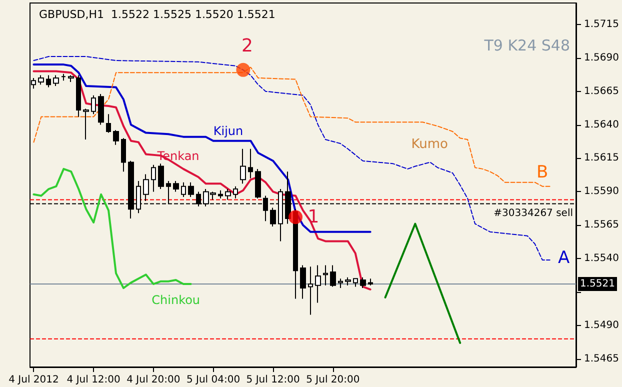 This screenshot has width=622, height=387. Describe the element at coordinates (602, 192) in the screenshot. I see `y-tick-label: 1.5590` at that location.